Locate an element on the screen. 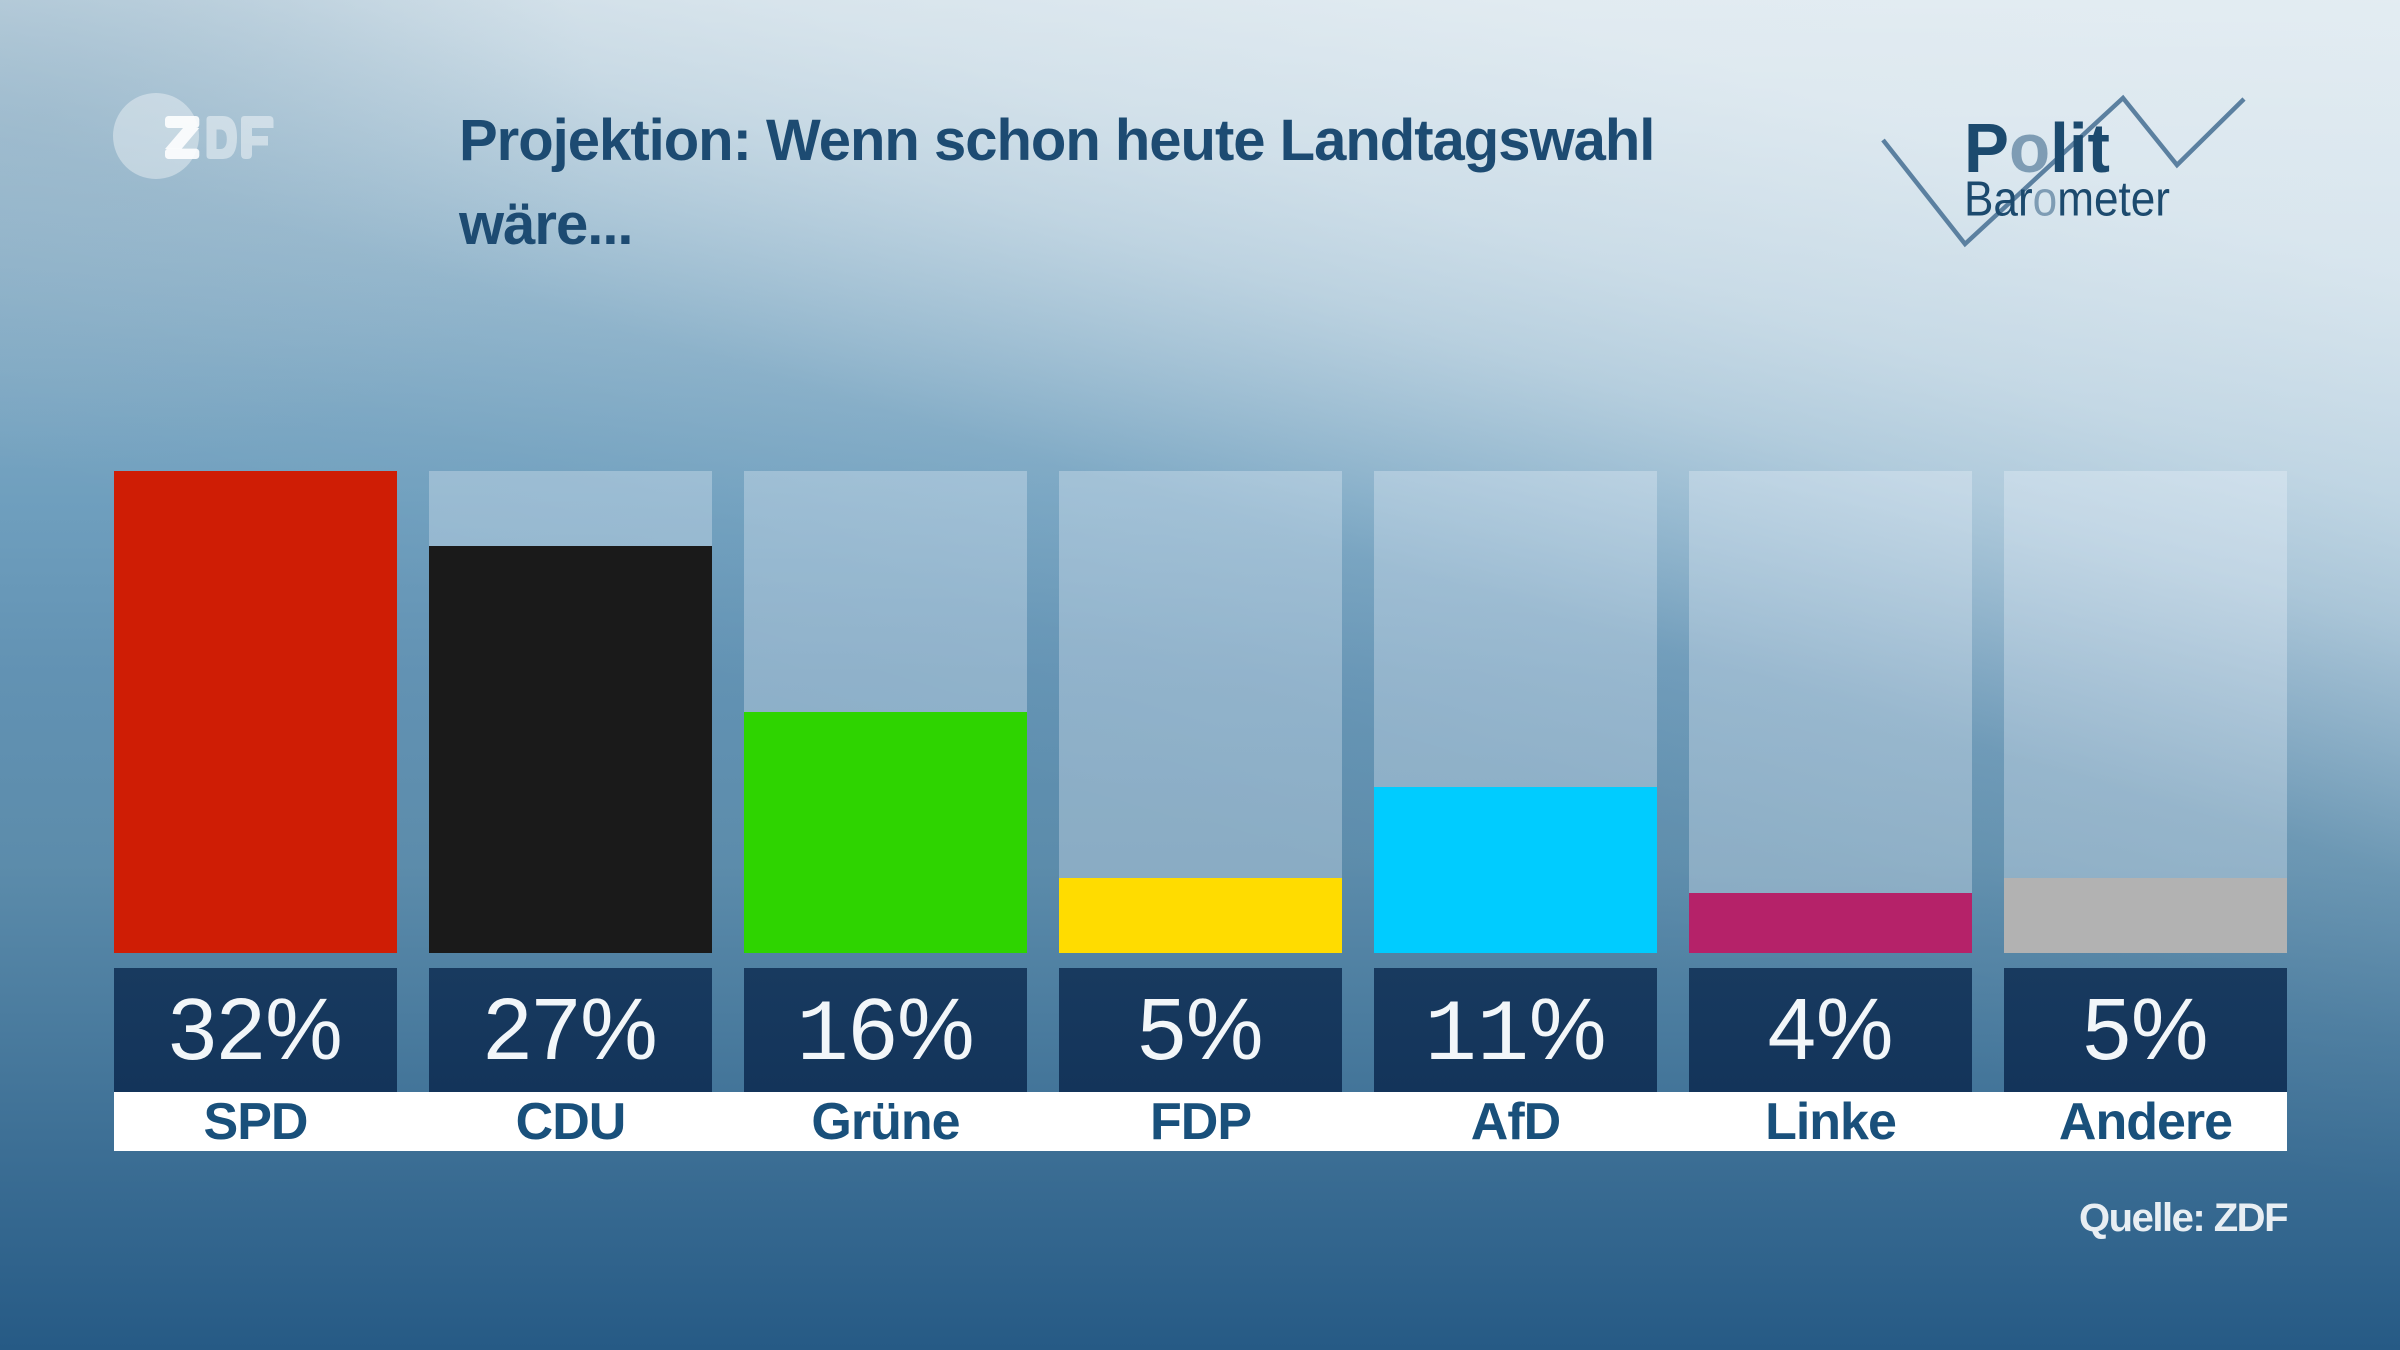  svg-text: Polit is located at coordinates (2037, 148).